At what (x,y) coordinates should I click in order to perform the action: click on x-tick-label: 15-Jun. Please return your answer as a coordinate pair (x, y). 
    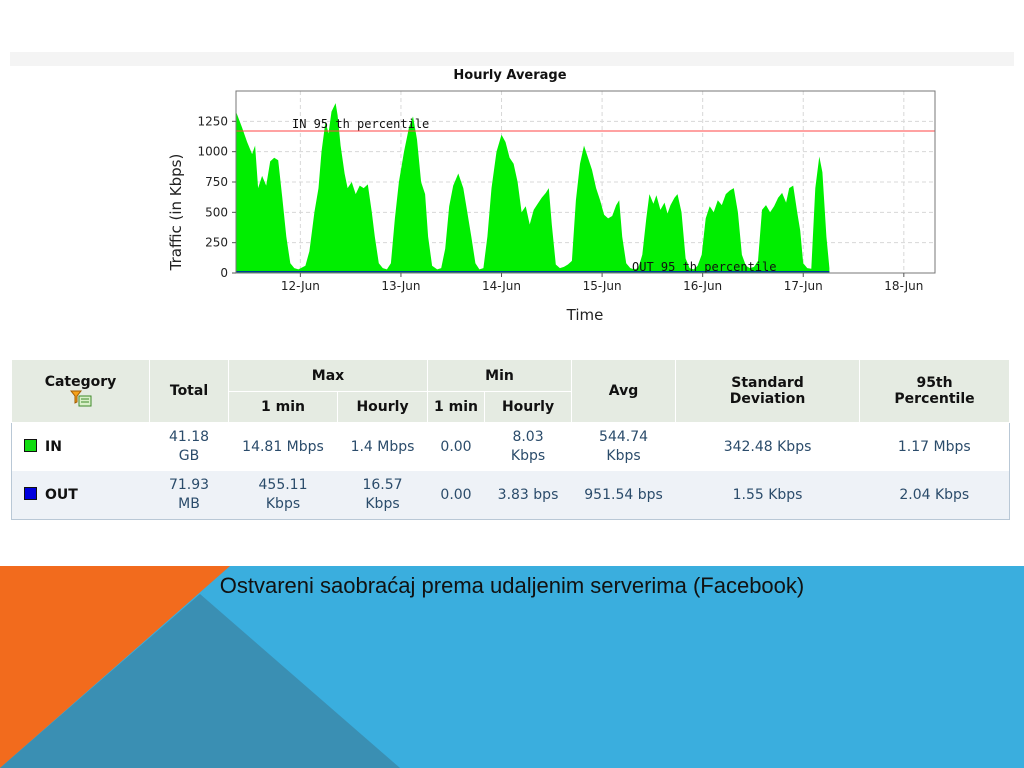
    Looking at the image, I should click on (602, 286).